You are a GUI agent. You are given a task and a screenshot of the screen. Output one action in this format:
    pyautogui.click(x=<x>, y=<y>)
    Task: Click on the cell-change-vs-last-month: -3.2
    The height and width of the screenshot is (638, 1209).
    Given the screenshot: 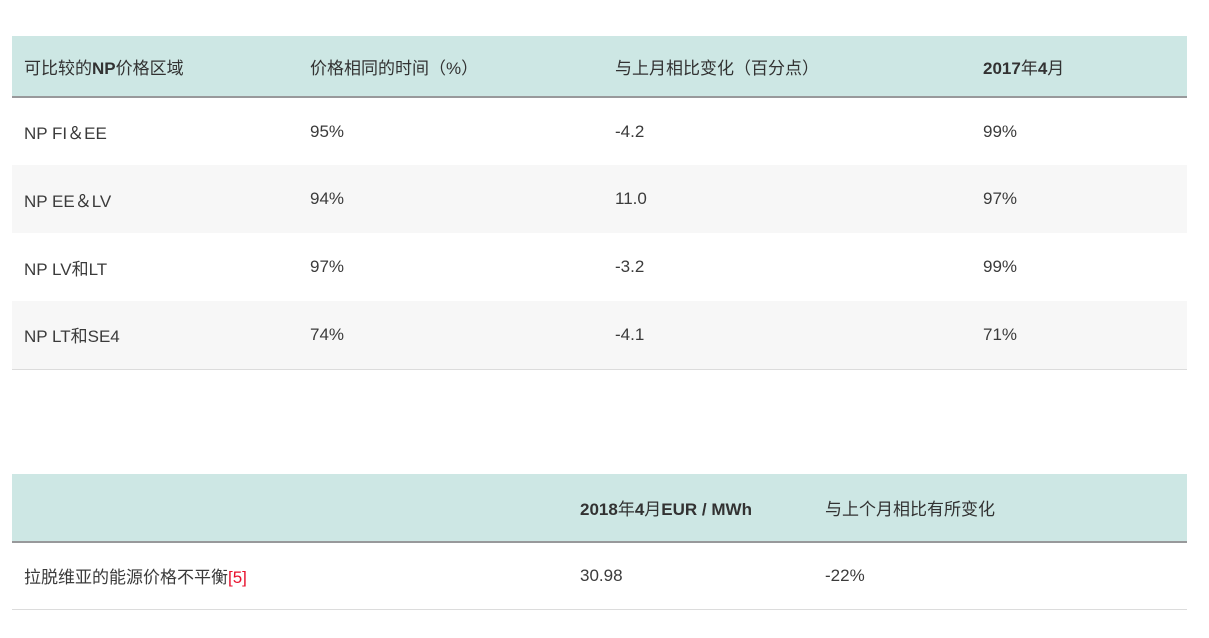 What is the action you would take?
    pyautogui.click(x=630, y=266)
    